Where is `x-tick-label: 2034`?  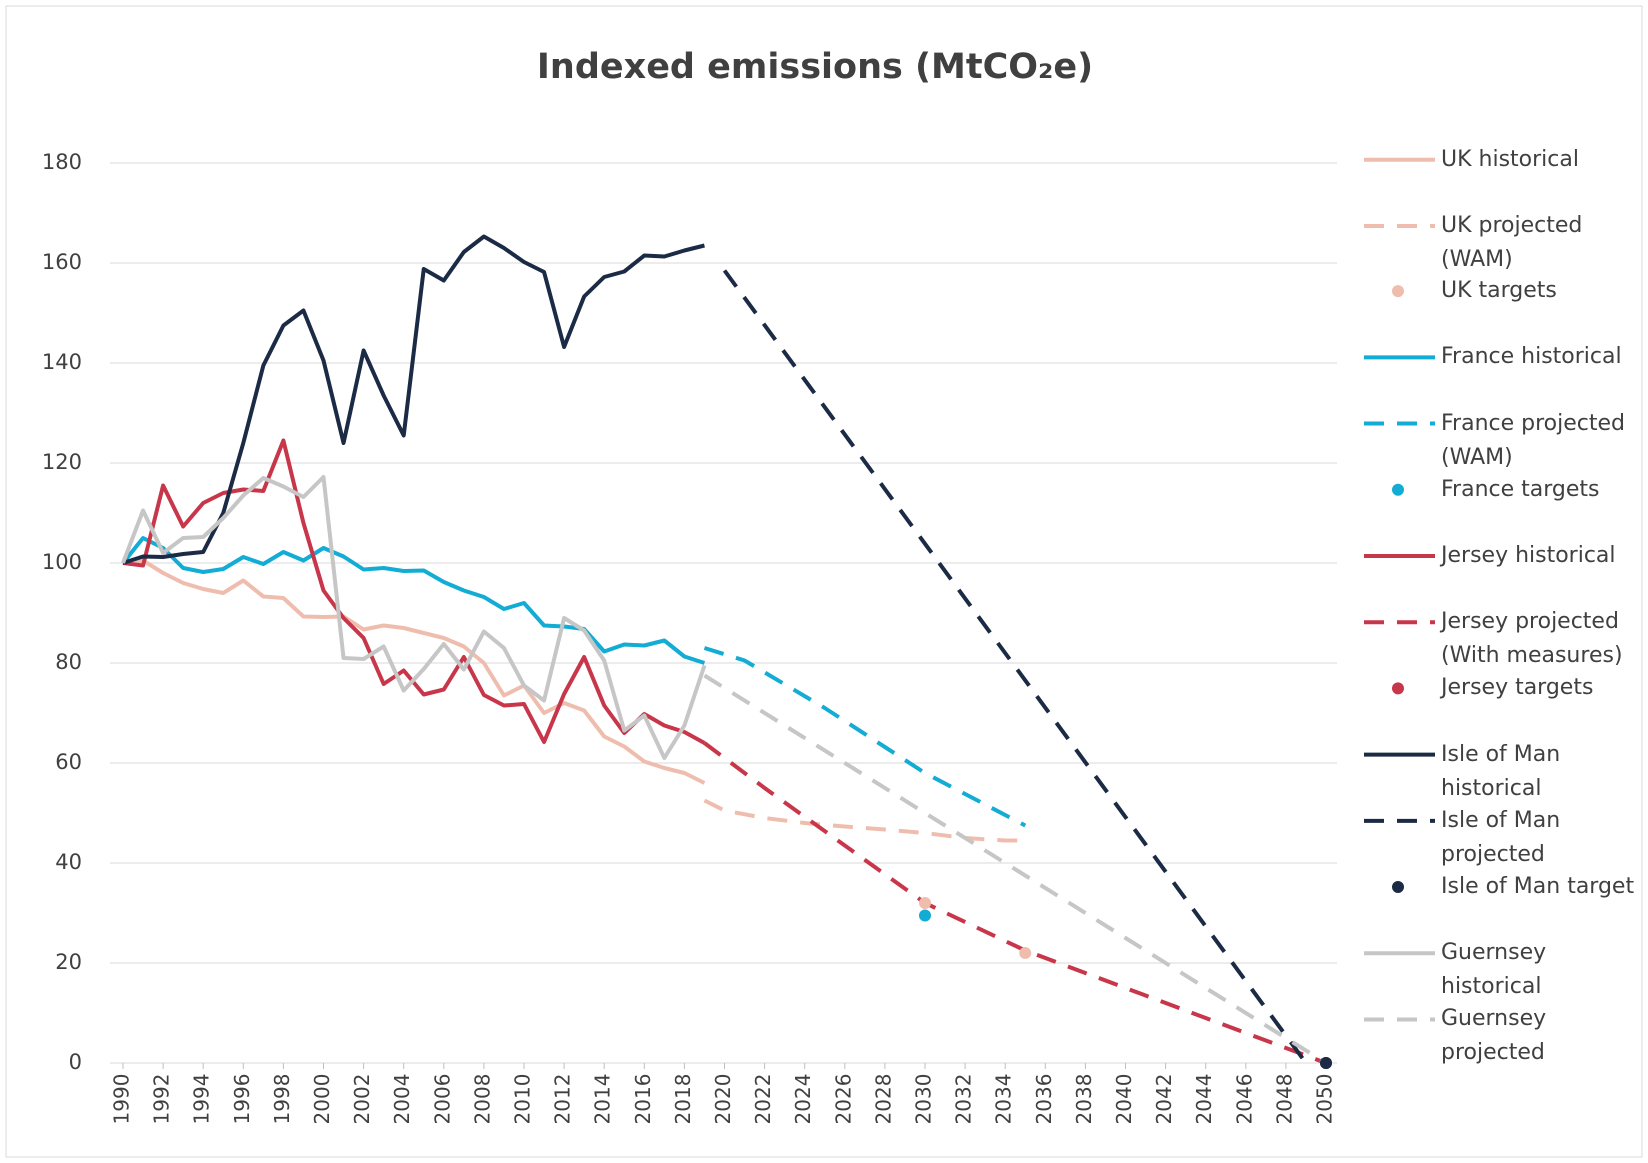
x-tick-label: 2034 is located at coordinates (1004, 1099).